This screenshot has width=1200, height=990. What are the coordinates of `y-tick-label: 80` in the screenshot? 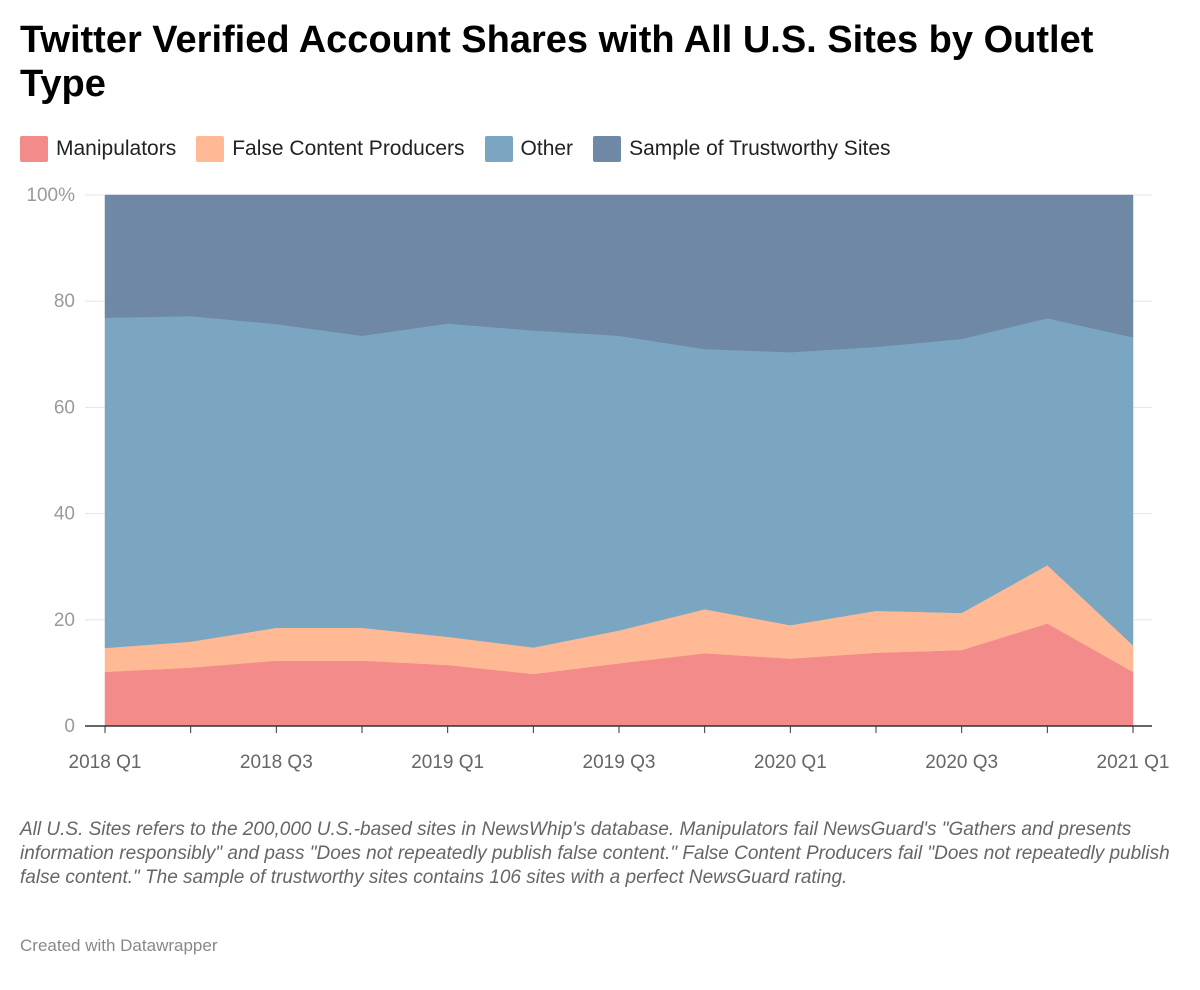 It's located at (64, 301).